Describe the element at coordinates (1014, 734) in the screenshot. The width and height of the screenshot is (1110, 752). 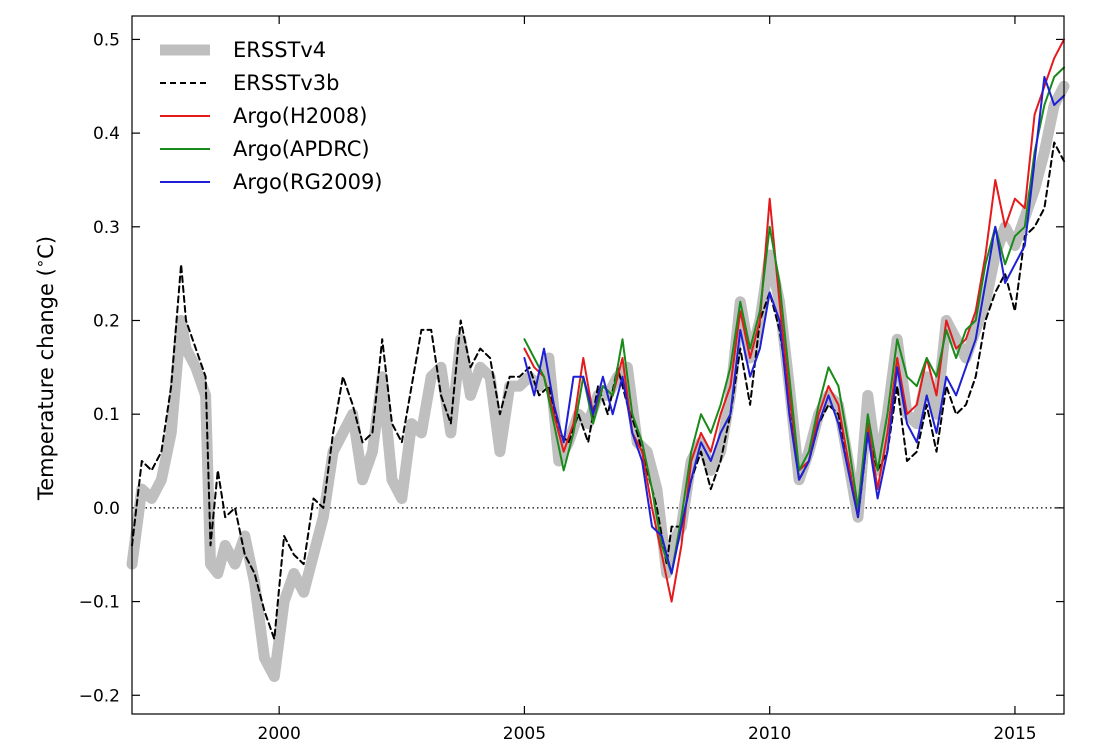
I see `x-tick-label: 2015` at that location.